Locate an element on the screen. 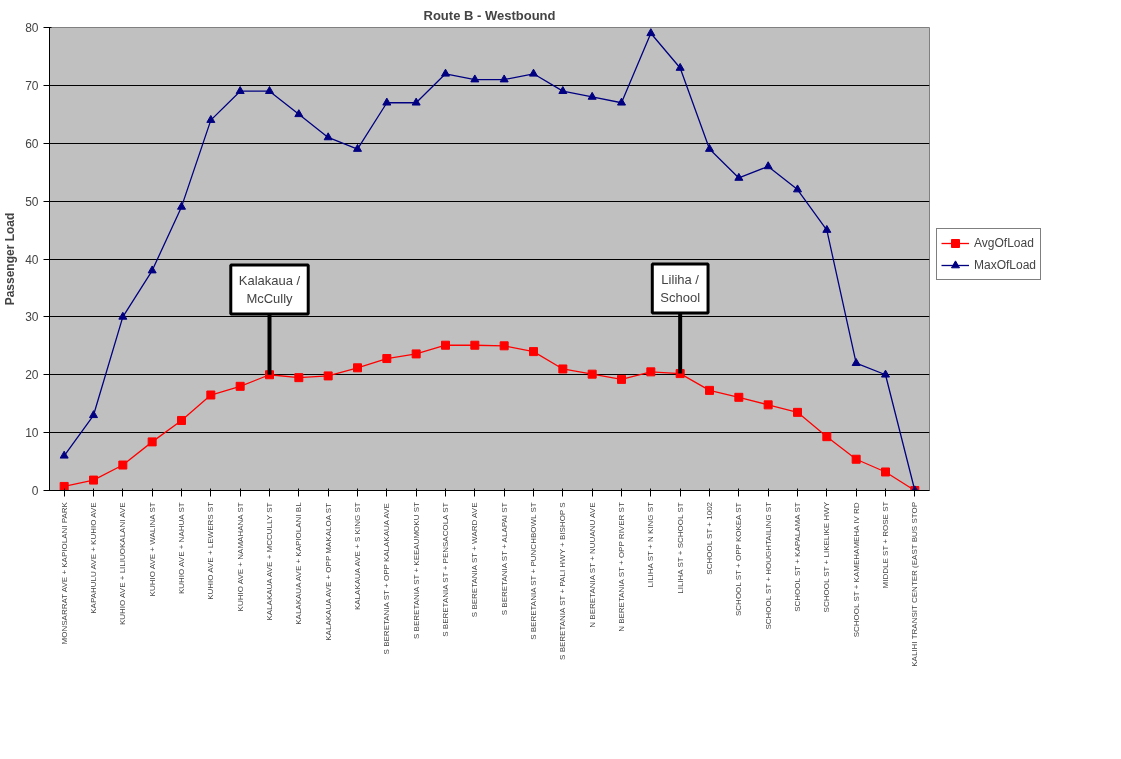 The width and height of the screenshot is (1121, 759). x-tick-label: S BERETANIA ST + KEEAUMOKU ST is located at coordinates (416, 570).